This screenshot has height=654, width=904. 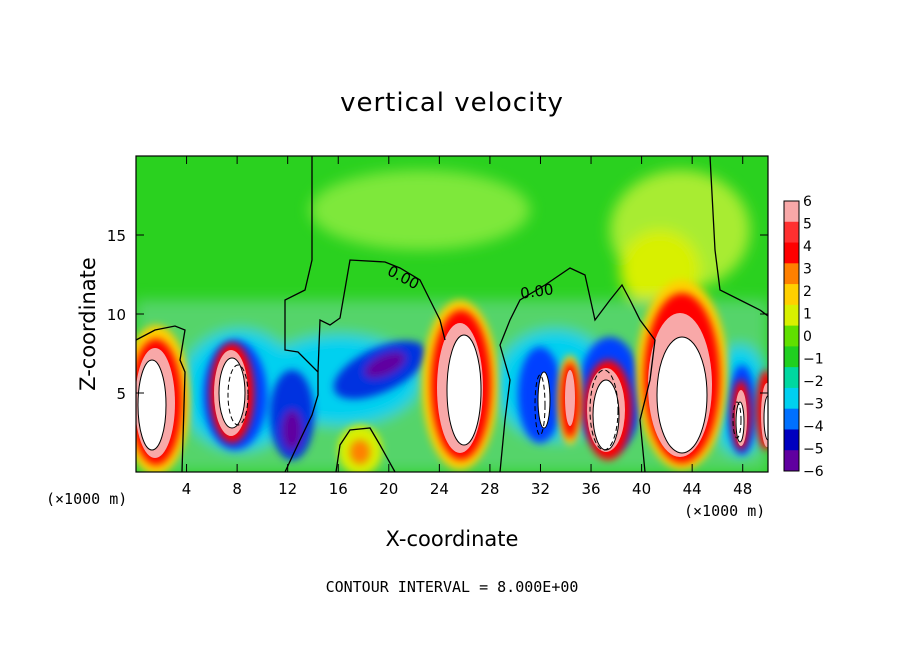 I want to click on x-tick-label: 8, so click(x=237, y=489).